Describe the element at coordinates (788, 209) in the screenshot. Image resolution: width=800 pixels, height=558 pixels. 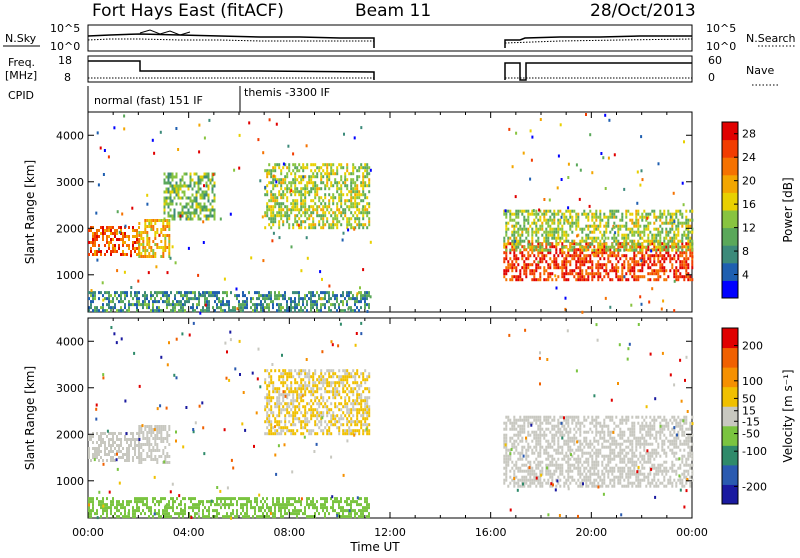
I see `colorbar-label: Power [dB]` at that location.